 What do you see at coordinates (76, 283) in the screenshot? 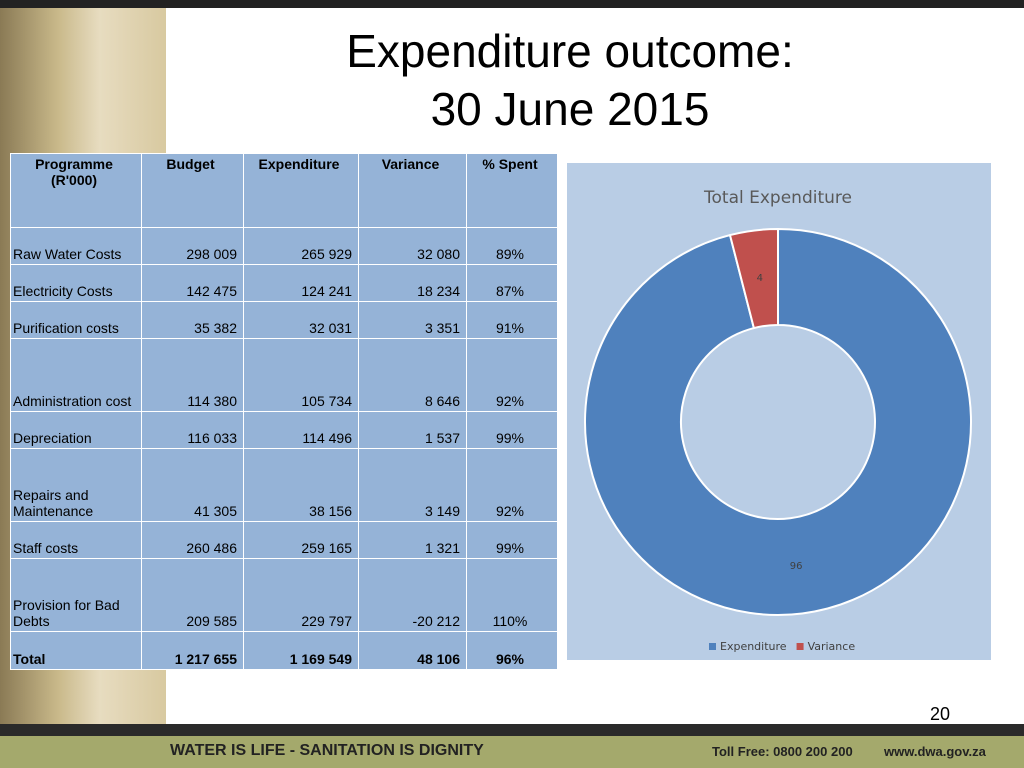
I see `table-cell: Electricity Costs` at bounding box center [76, 283].